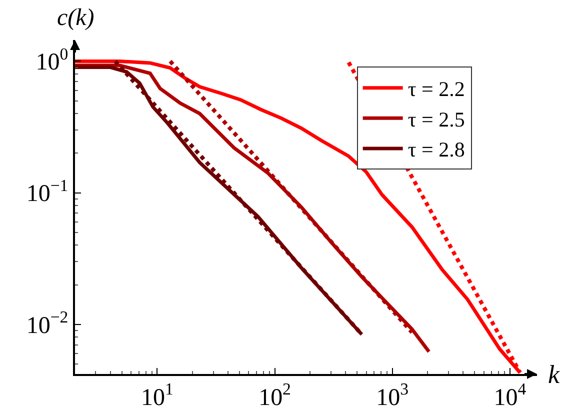  Describe the element at coordinates (554, 374) in the screenshot. I see `x-axis-title: k` at that location.